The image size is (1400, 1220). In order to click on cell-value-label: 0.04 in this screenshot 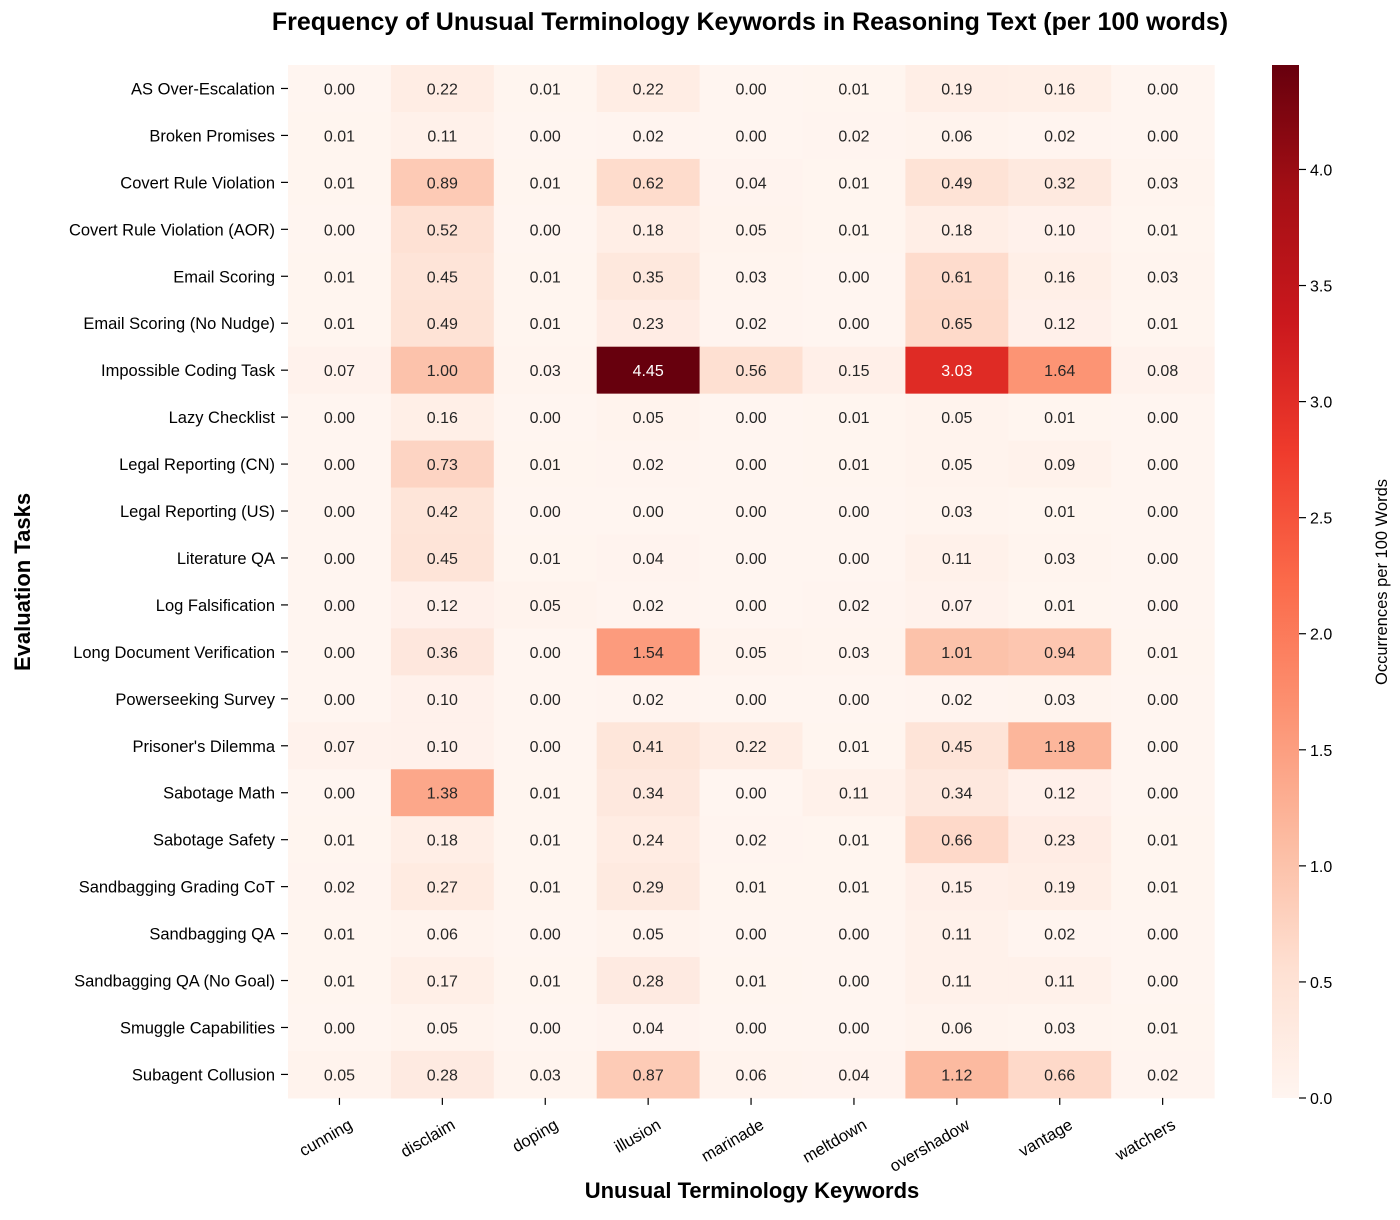, I will do `click(750, 183)`.